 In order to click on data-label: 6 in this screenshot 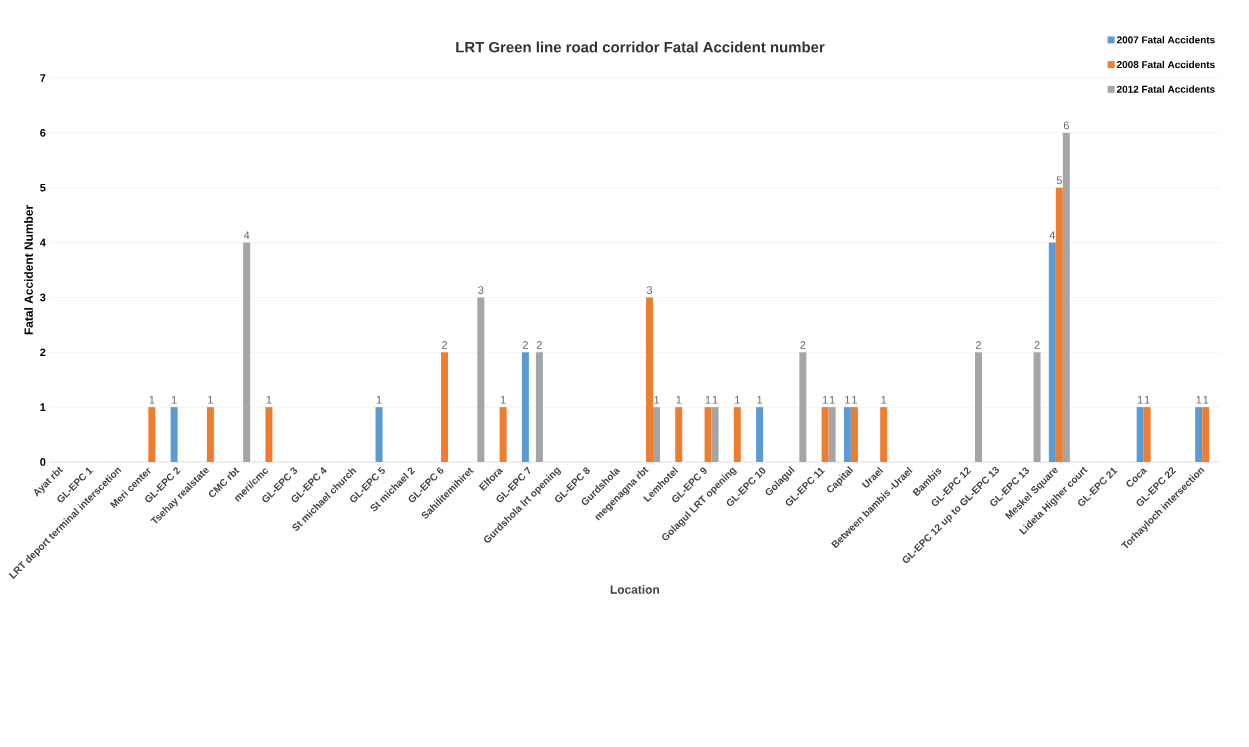, I will do `click(1066, 125)`.